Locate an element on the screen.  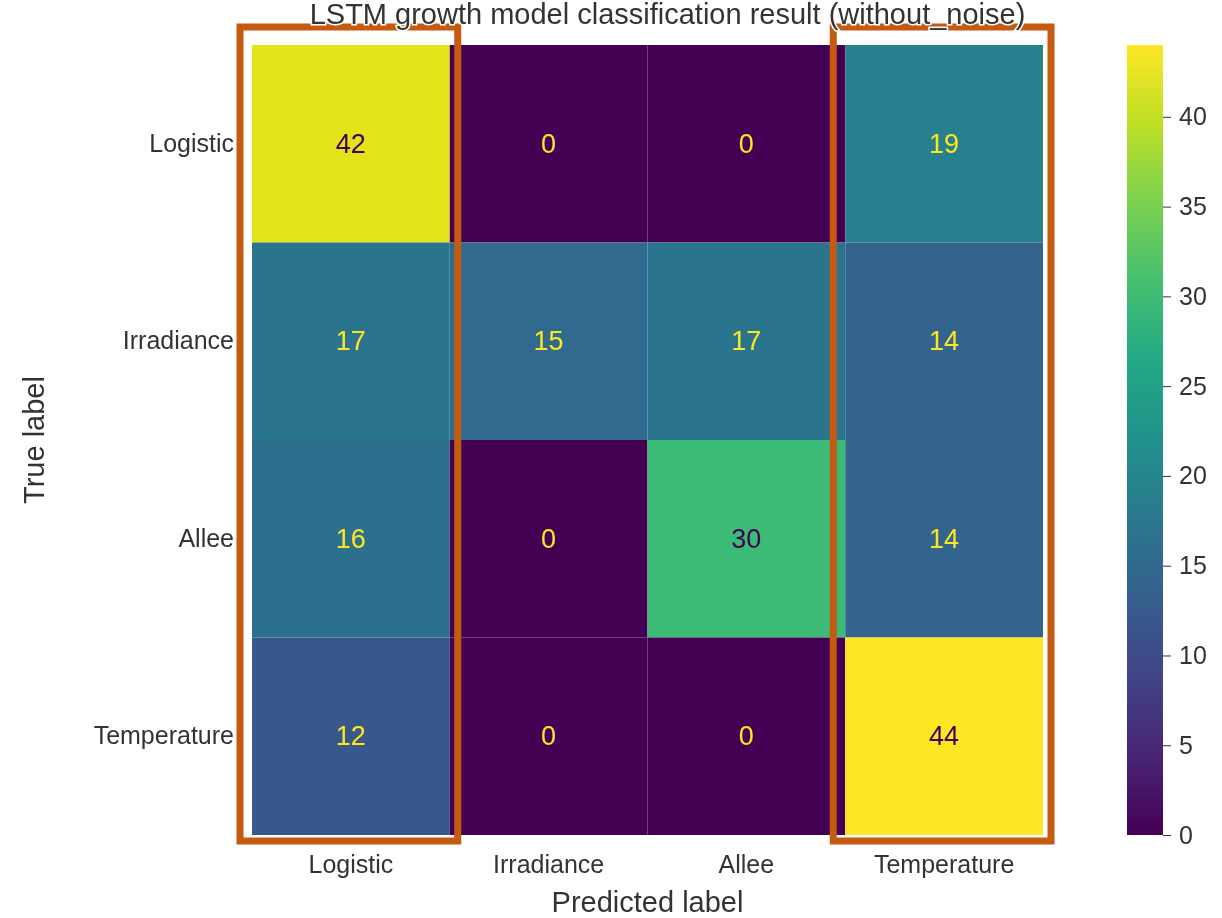
color-bar-label: 5 is located at coordinates (1186, 744).